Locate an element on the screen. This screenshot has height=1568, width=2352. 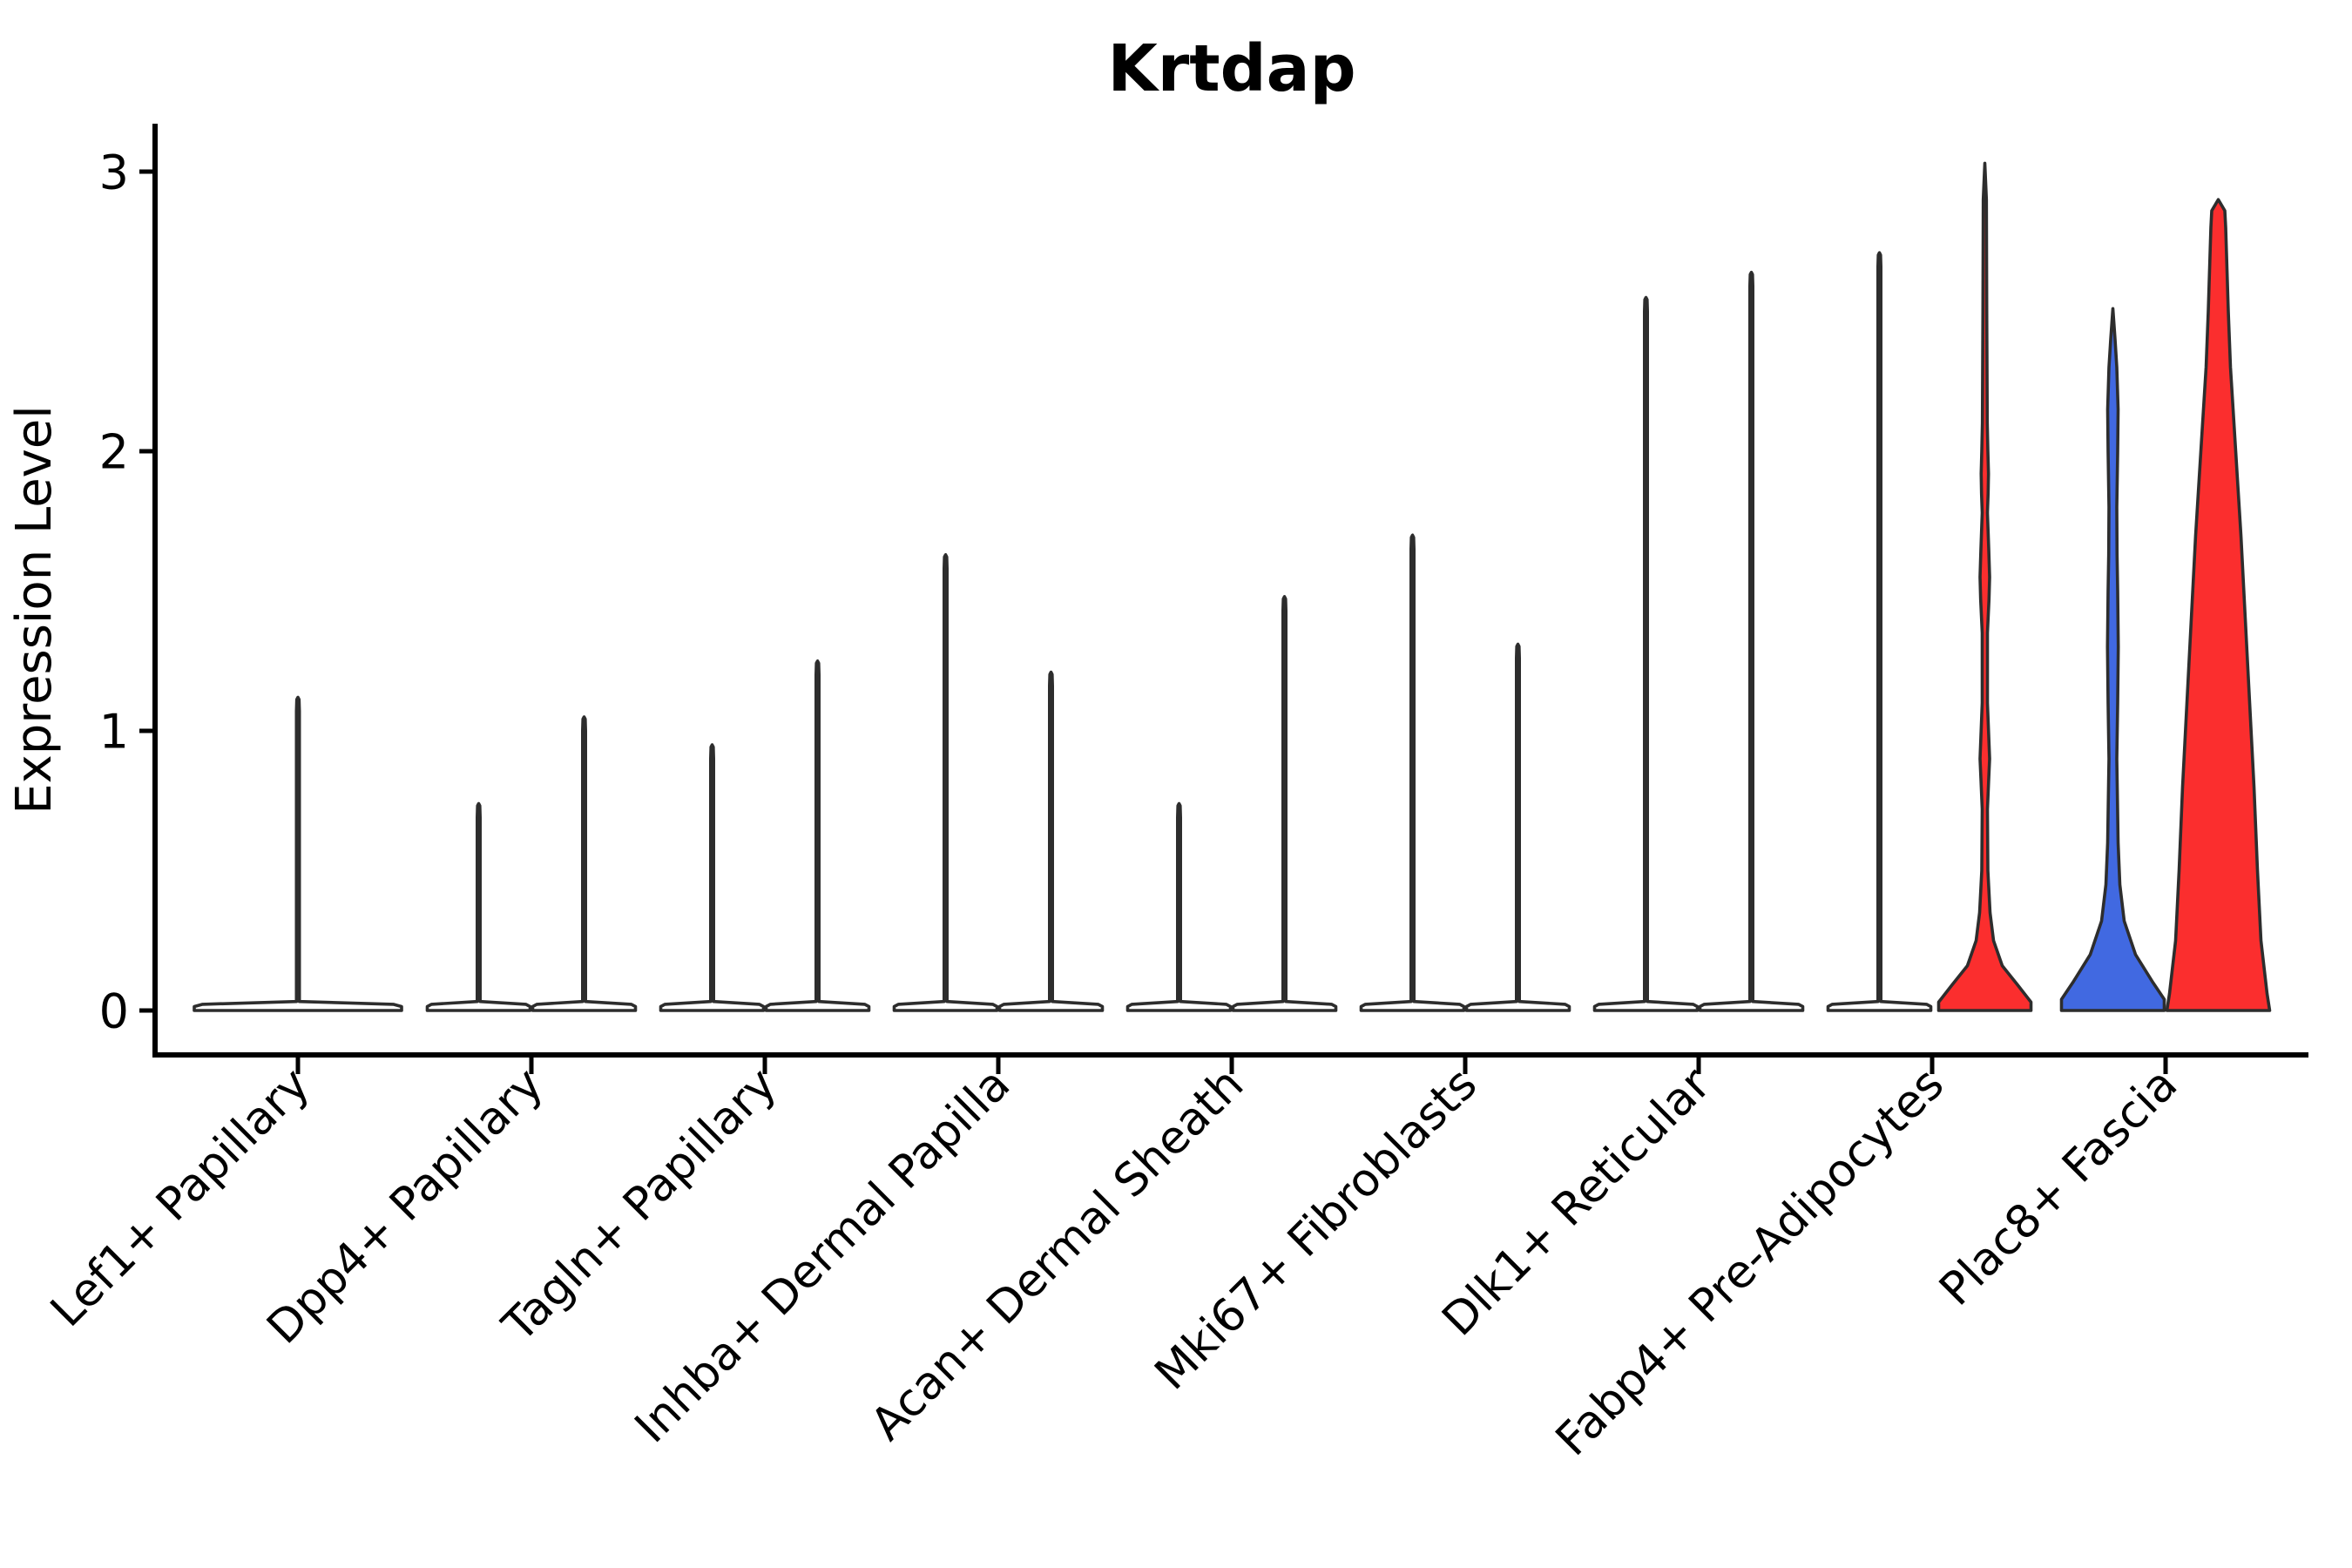
violin-4-right is located at coordinates (1284, 803).